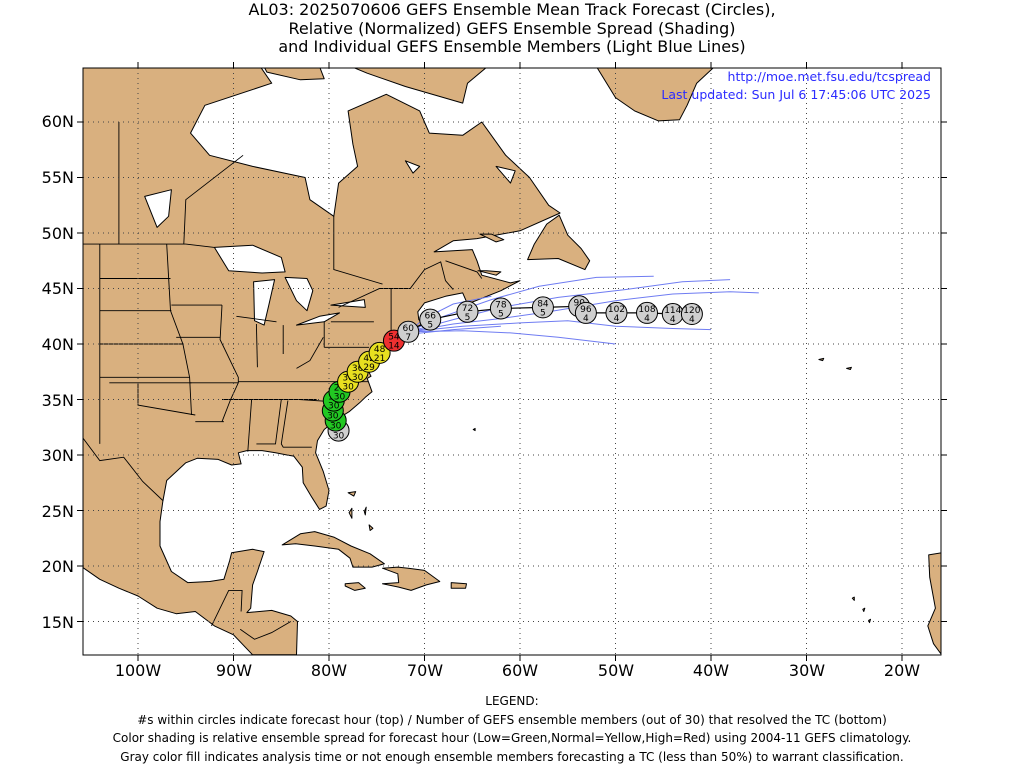 The height and width of the screenshot is (768, 1024). Describe the element at coordinates (559, 242) in the screenshot. I see `newfoundland-land` at that location.